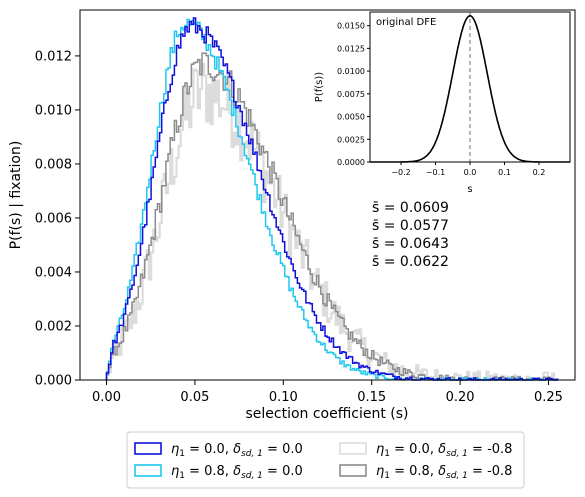 The width and height of the screenshot is (585, 497). What do you see at coordinates (410, 244) in the screenshot?
I see `mean-label-2: s̄ = 0.0643` at bounding box center [410, 244].